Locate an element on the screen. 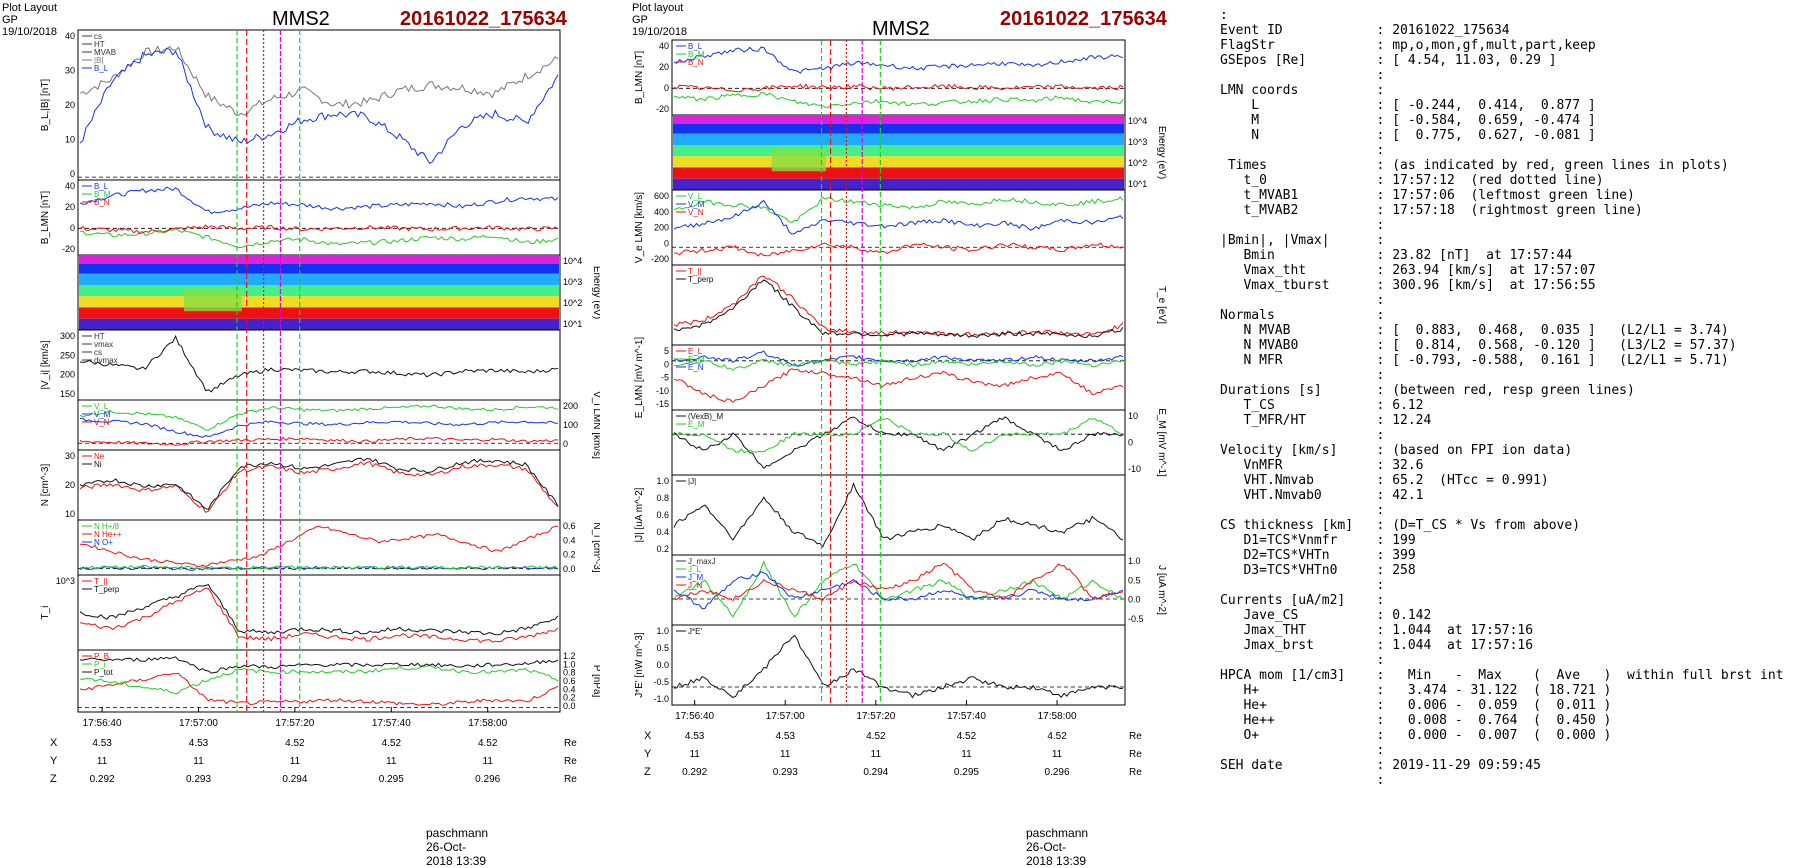 The image size is (1804, 868). panel-4: 200 100 0 V_i LMN [km/s] V_LV_MV_N is located at coordinates (338, 425).